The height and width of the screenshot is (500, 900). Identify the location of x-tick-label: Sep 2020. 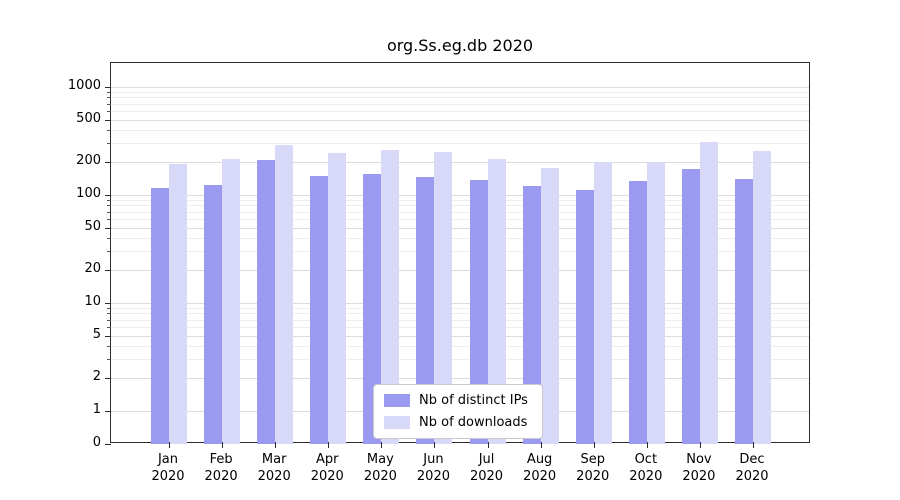
(593, 468).